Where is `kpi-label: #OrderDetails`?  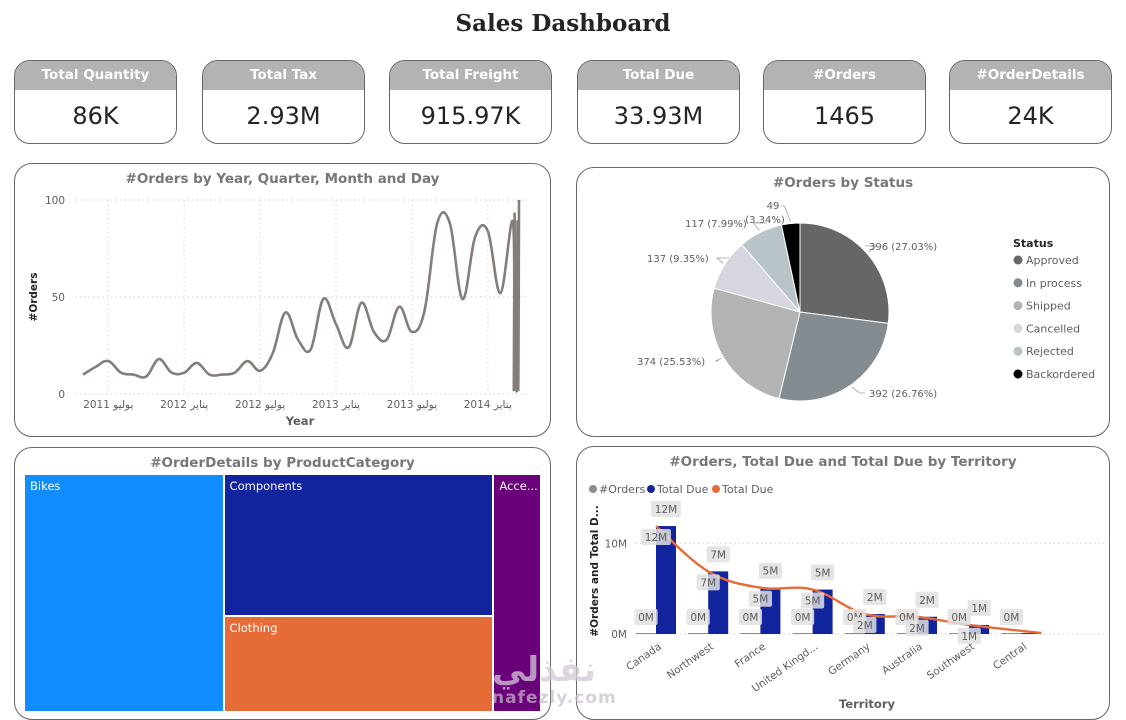
kpi-label: #OrderDetails is located at coordinates (1030, 75).